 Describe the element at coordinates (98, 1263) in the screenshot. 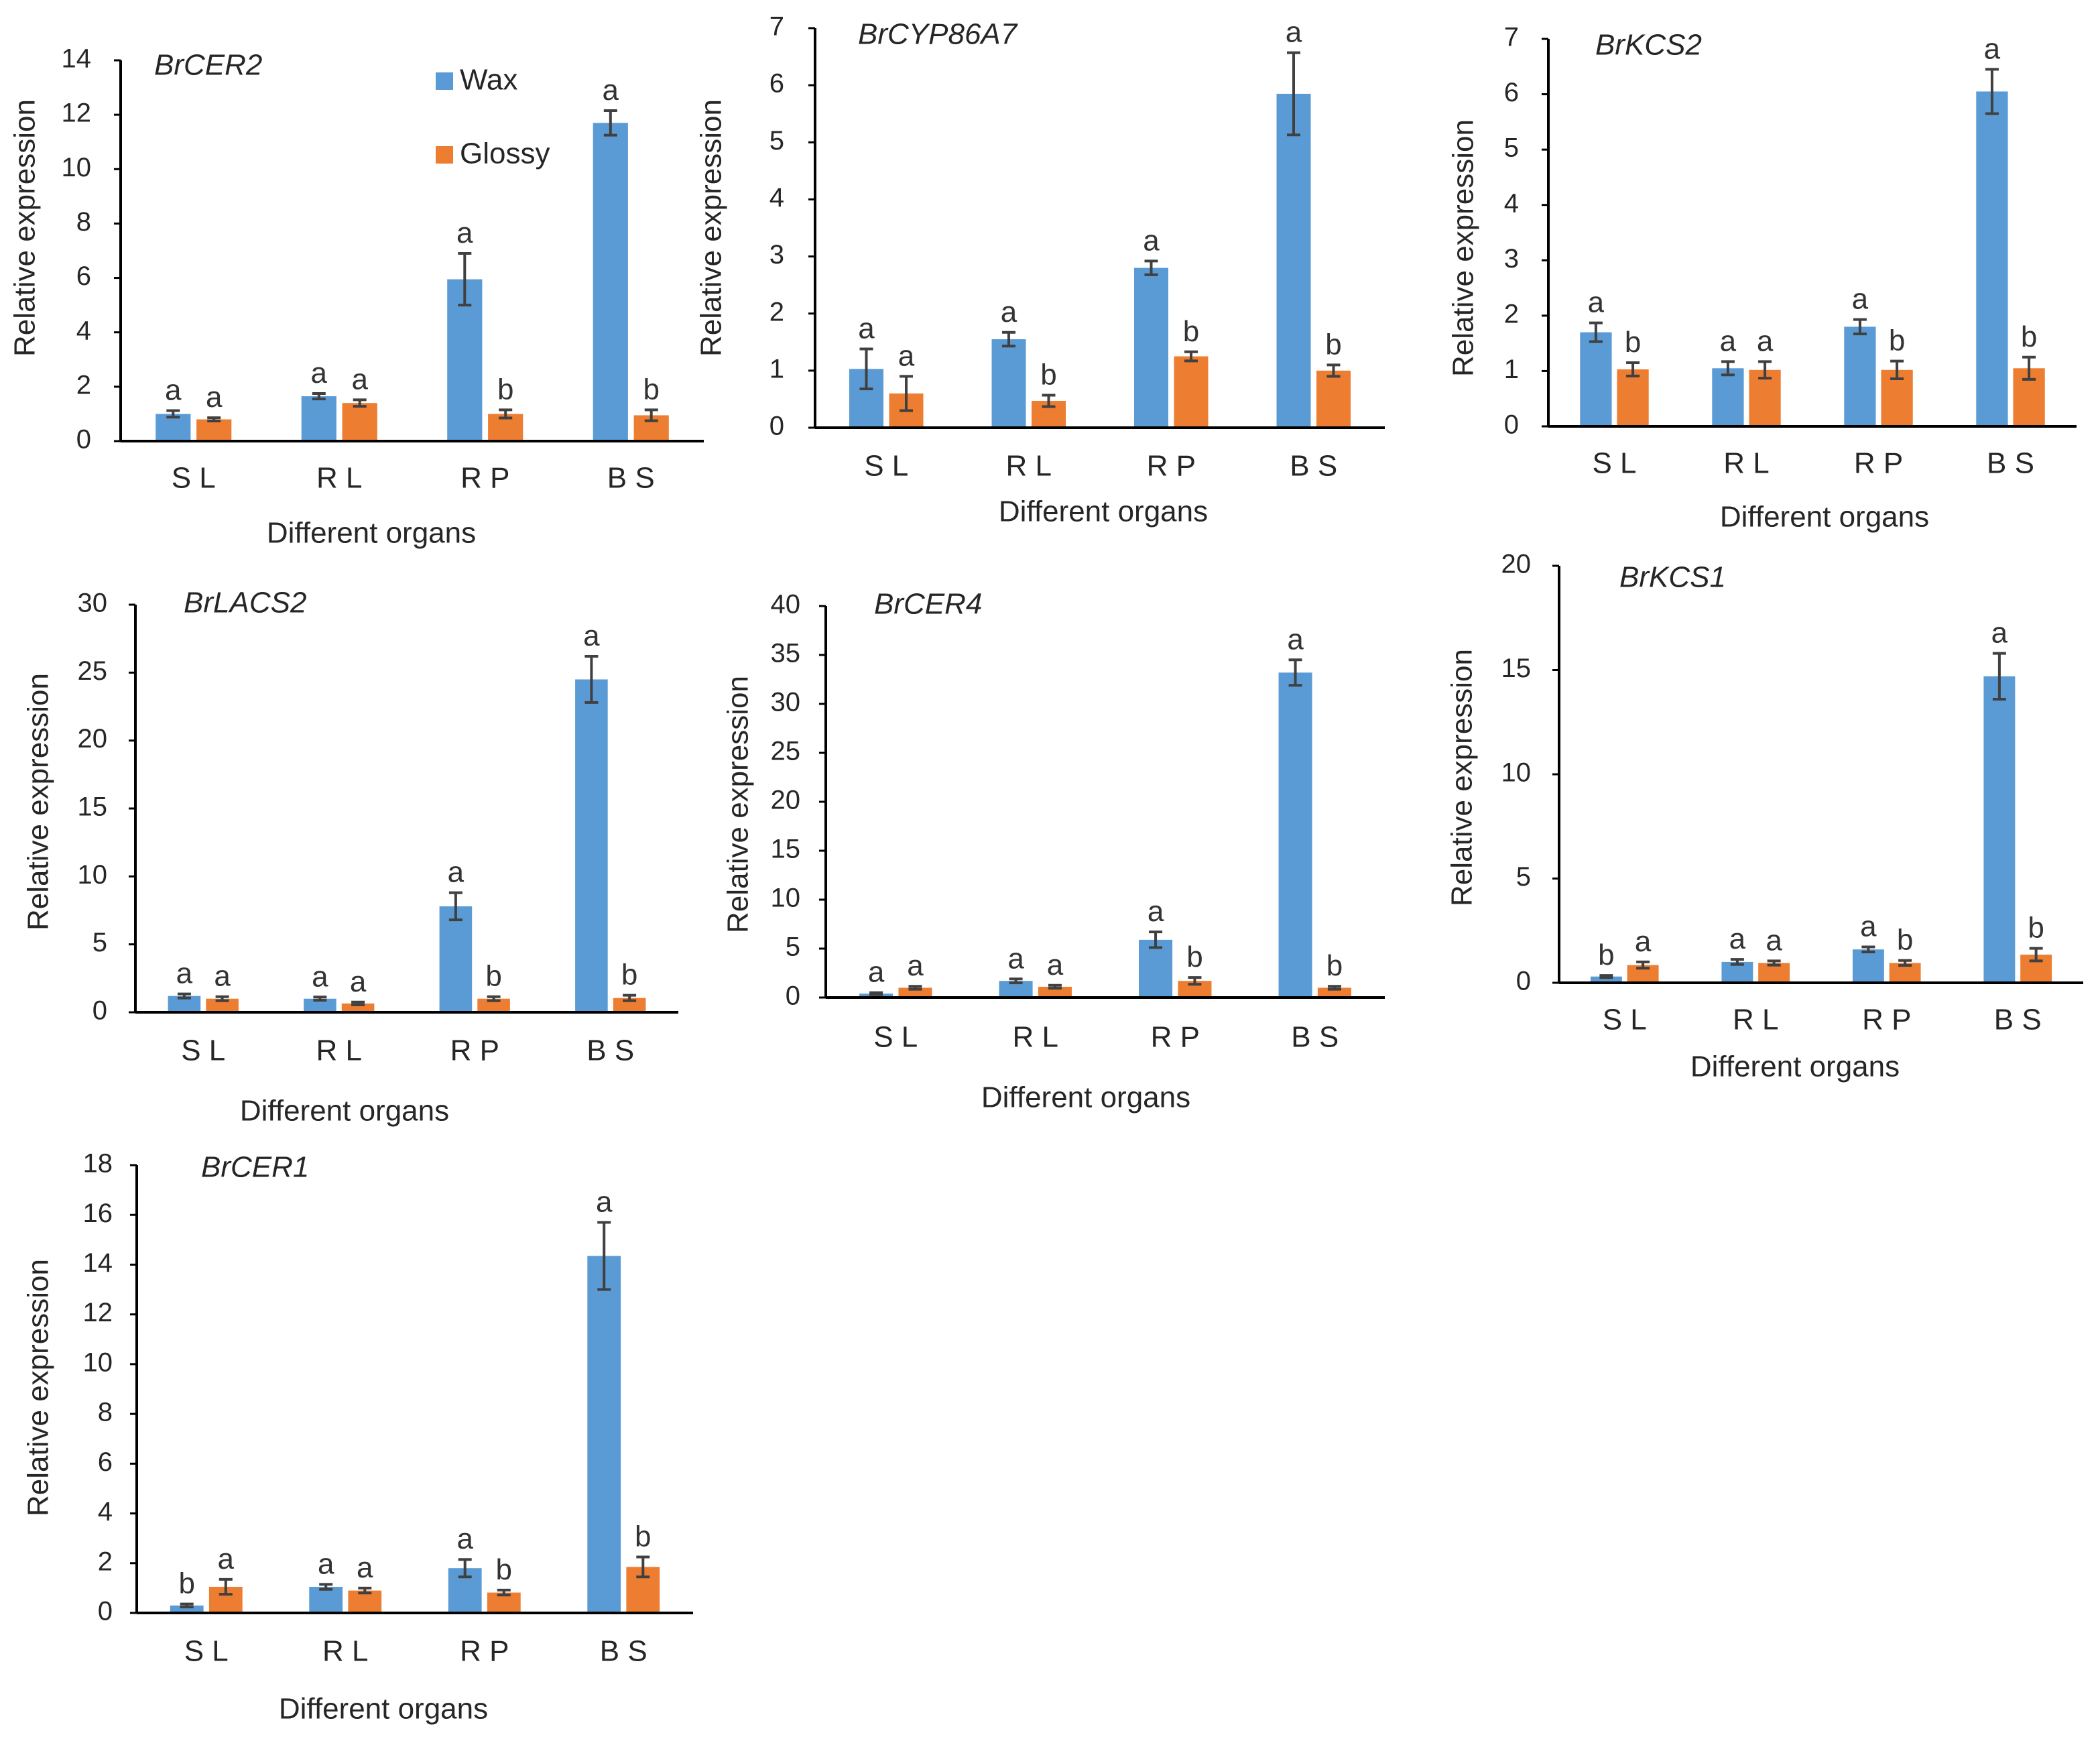

I see `y-tick-label: 14` at that location.